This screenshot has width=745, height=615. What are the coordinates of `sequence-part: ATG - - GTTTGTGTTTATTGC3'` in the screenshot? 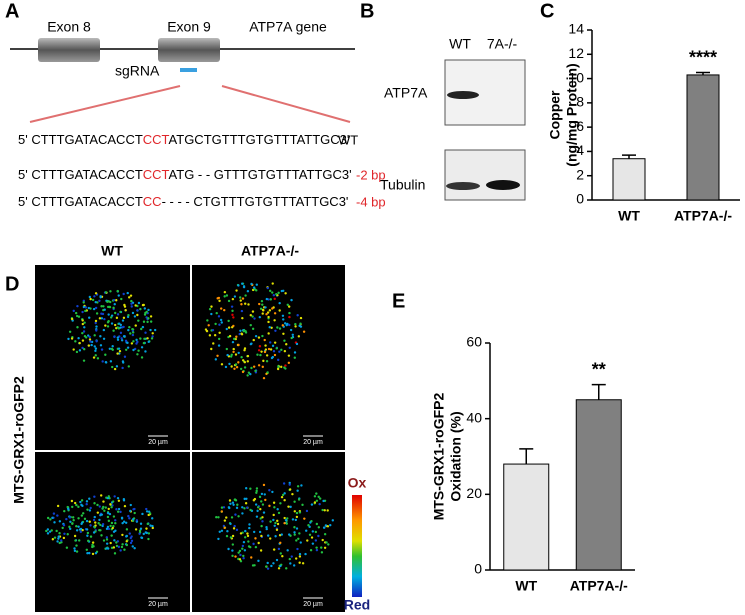 It's located at (260, 174).